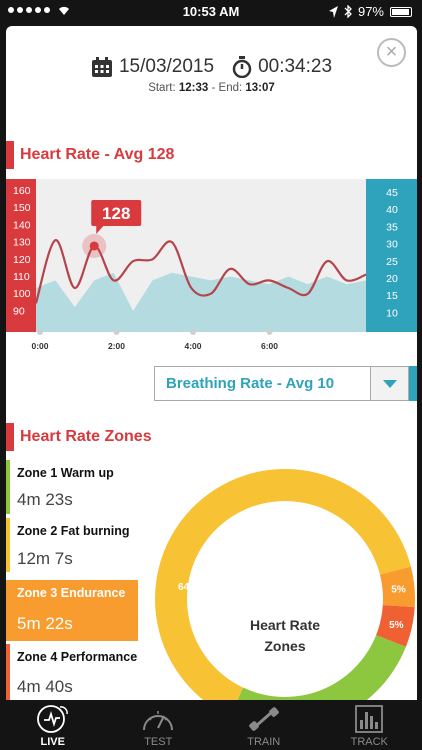 The width and height of the screenshot is (422, 750). I want to click on y-left-tick-label: 160, so click(22, 191).